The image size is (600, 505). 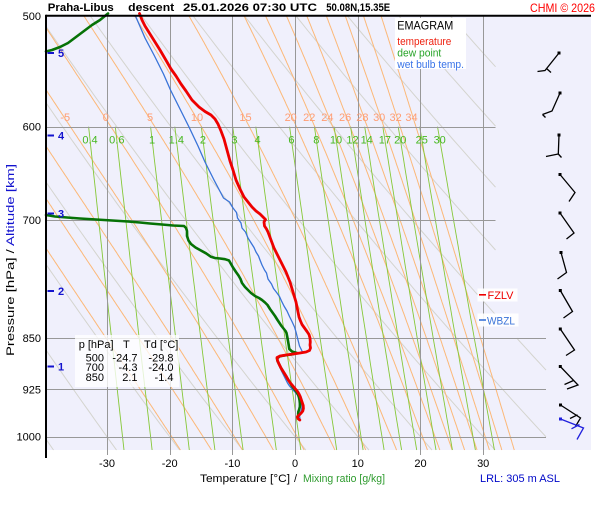 I want to click on svg-text: 25.01.2026 07:30 UTC, so click(x=250, y=8).